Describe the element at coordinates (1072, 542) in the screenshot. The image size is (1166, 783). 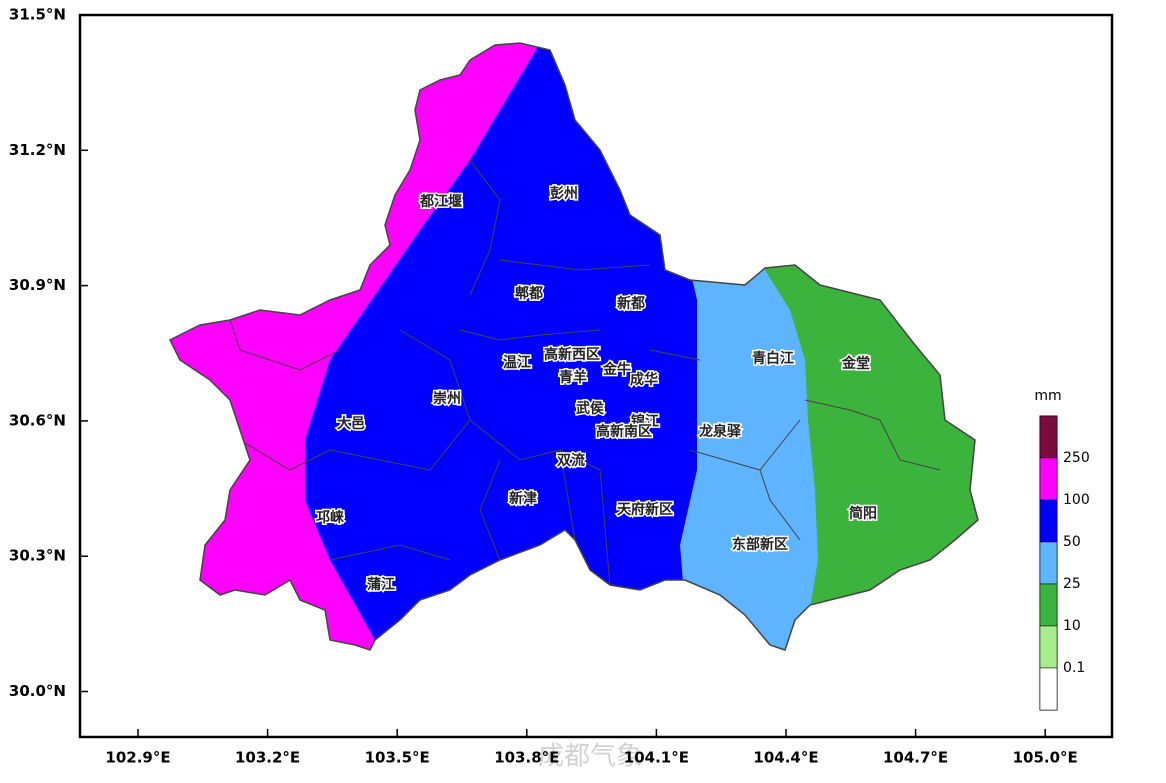
I see `legend-label: 50` at that location.